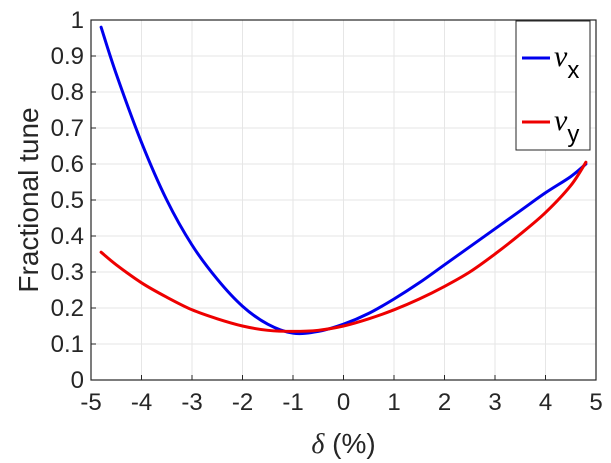 Image resolution: width=611 pixels, height=463 pixels. What do you see at coordinates (545, 402) in the screenshot?
I see `x-tick-label: 4` at bounding box center [545, 402].